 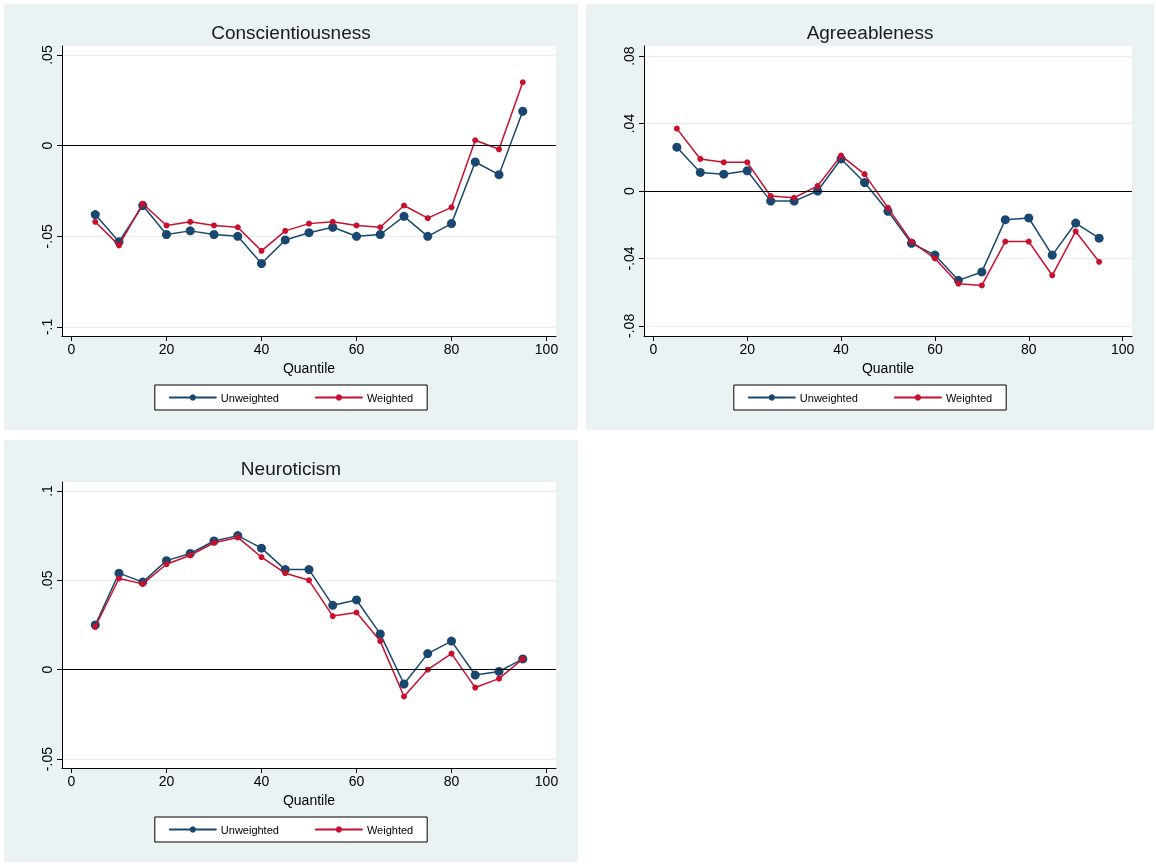 I want to click on chart-title: Conscientiousness, so click(x=291, y=32).